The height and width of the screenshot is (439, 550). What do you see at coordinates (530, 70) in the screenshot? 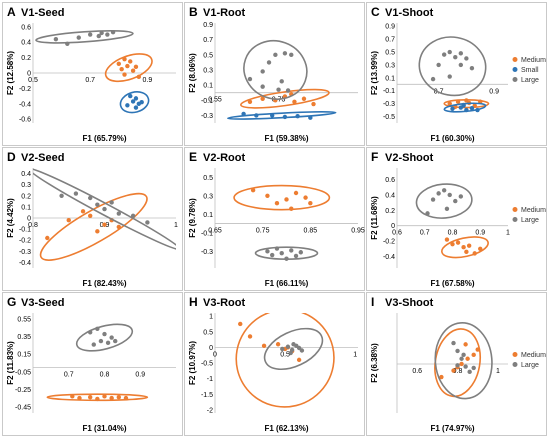
I see `legend-label: Small` at bounding box center [530, 70].